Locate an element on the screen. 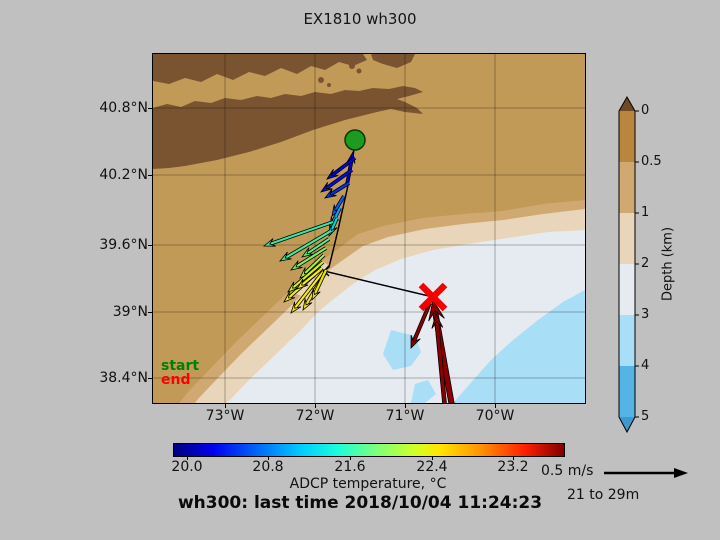 This screenshot has height=540, width=720. depth-tick-label: 0 is located at coordinates (645, 110).